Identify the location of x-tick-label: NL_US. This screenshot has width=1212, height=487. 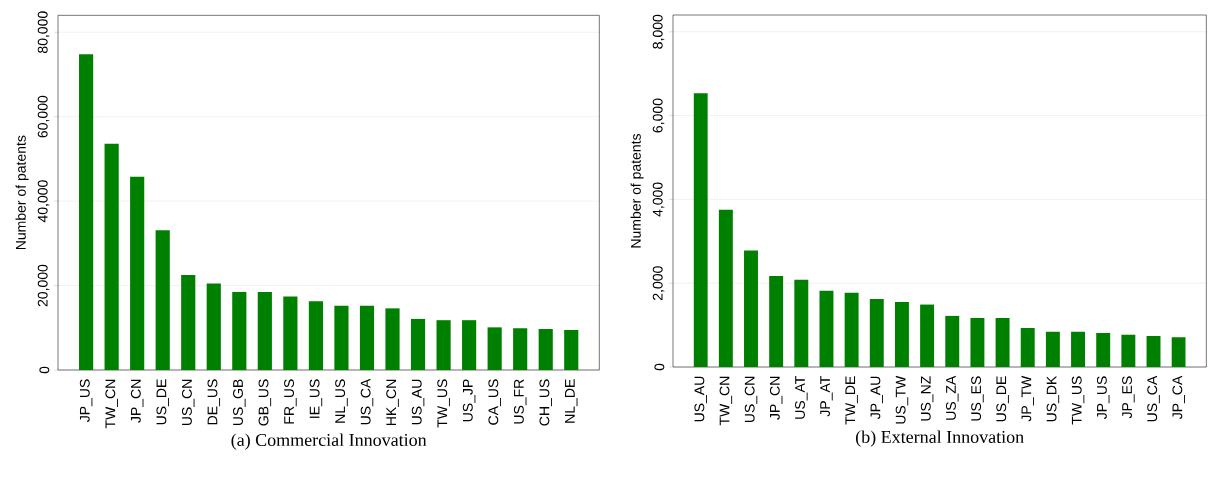
(341, 401).